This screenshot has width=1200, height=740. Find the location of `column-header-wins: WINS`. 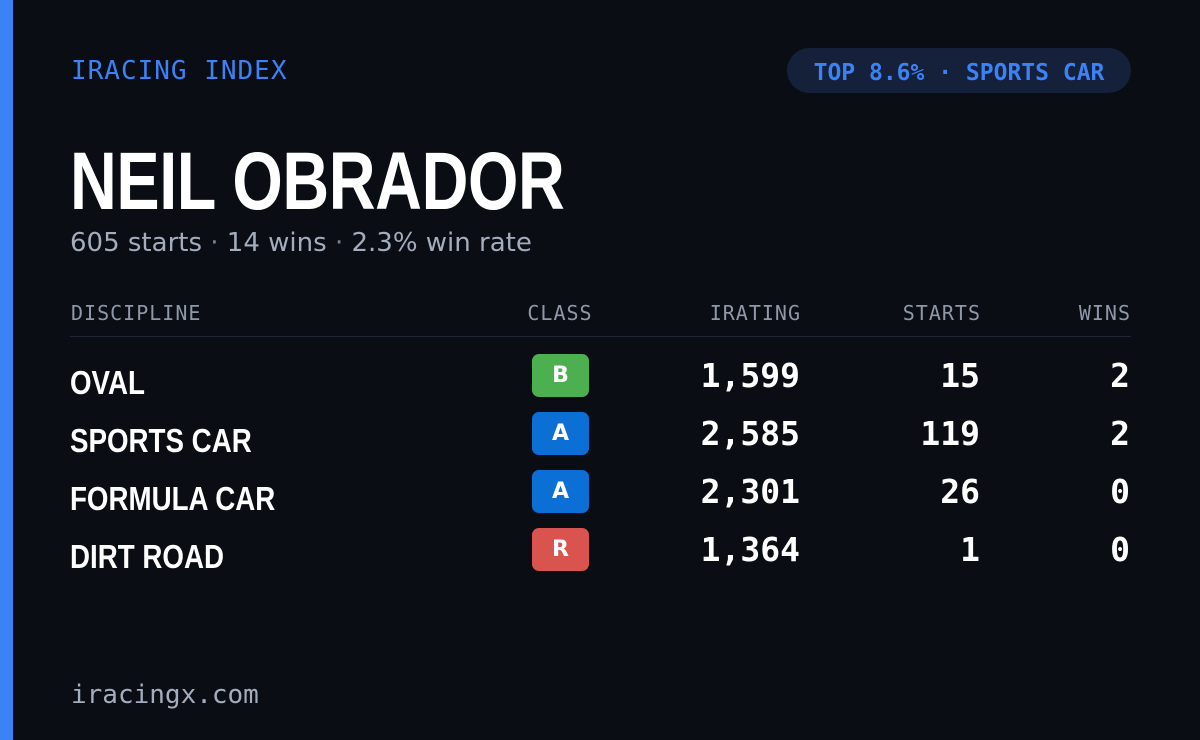

column-header-wins: WINS is located at coordinates (1104, 313).